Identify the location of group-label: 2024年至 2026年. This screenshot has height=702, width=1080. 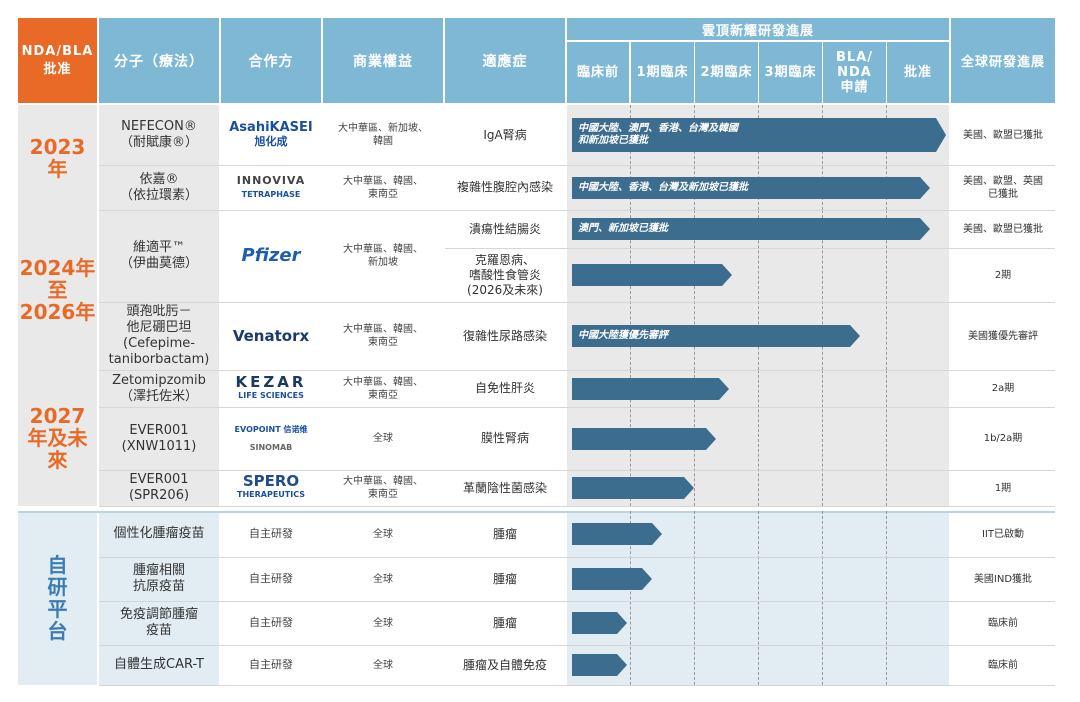
(57, 290).